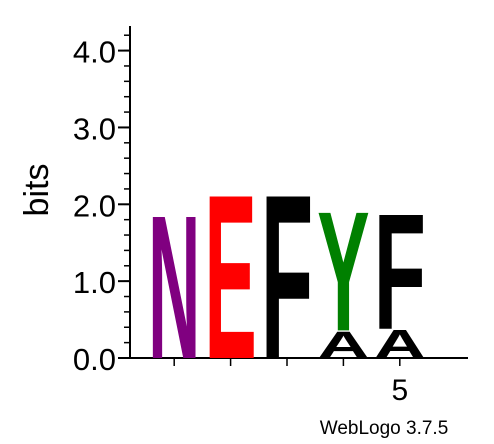 The width and height of the screenshot is (494, 444). I want to click on y-axis-label: bits, so click(37, 190).